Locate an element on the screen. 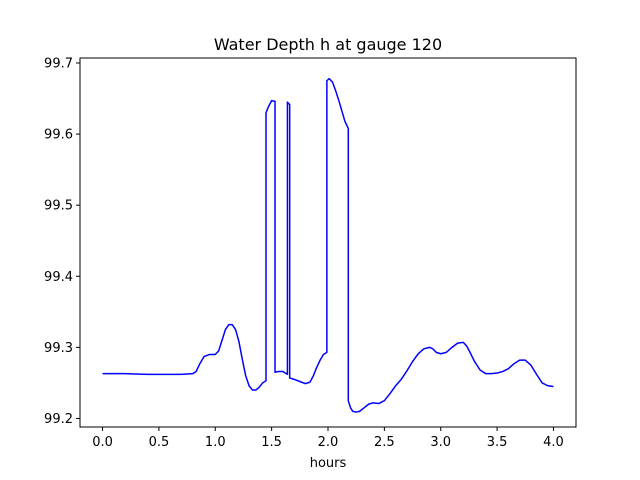 The image size is (640, 480). x-tick-label: 3.5 is located at coordinates (497, 442).